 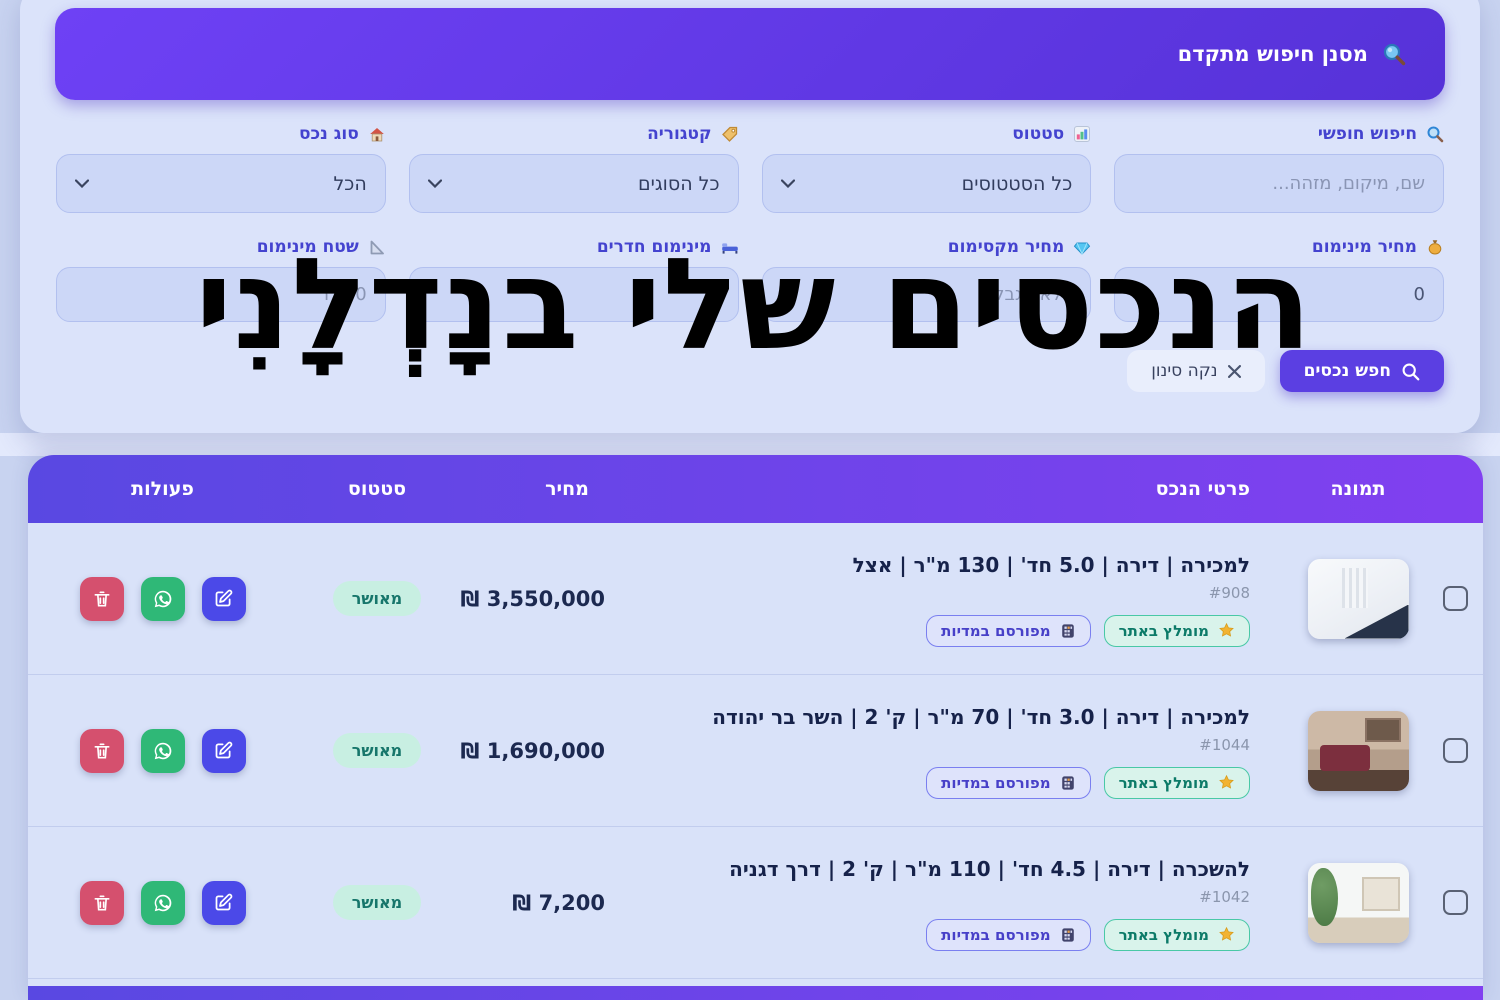 I want to click on gem-icon, so click(x=1082, y=247).